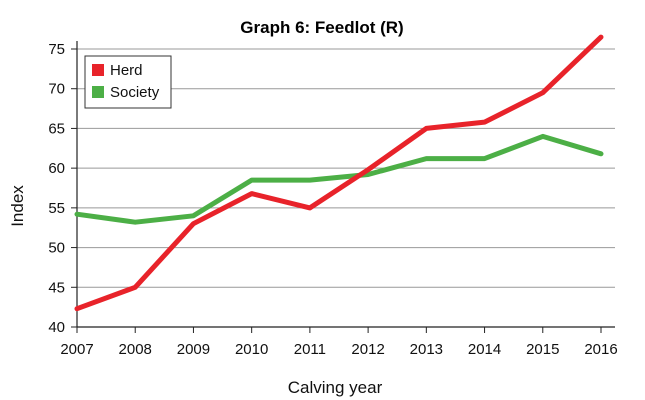  What do you see at coordinates (368, 174) in the screenshot?
I see `data-point-society-2012` at bounding box center [368, 174].